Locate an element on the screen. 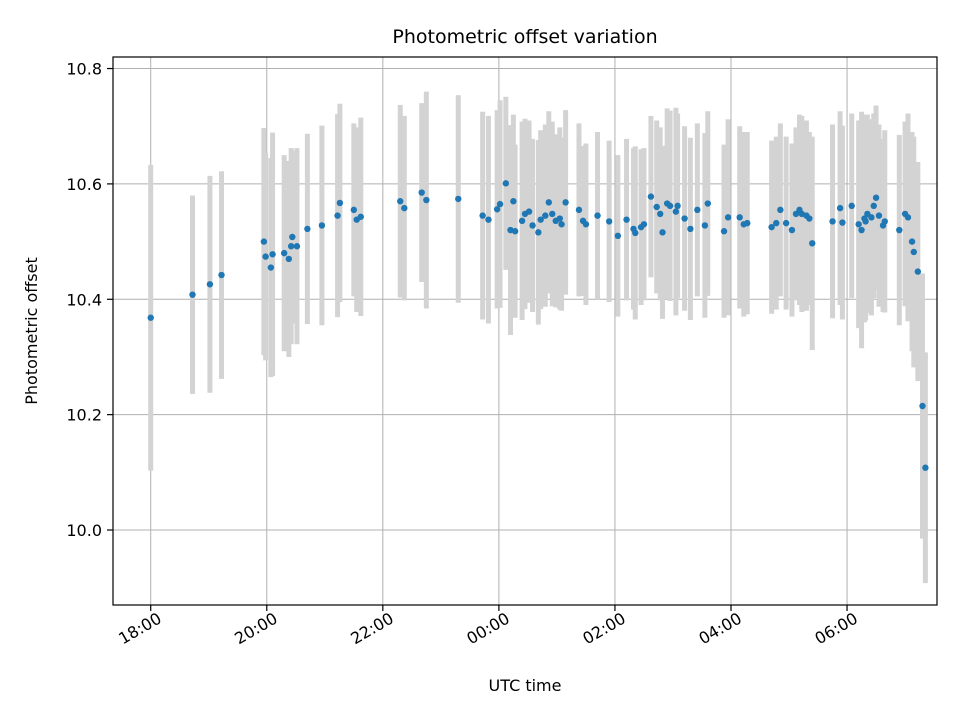 The width and height of the screenshot is (960, 720). y-tick-label: 10.0 is located at coordinates (84, 530).